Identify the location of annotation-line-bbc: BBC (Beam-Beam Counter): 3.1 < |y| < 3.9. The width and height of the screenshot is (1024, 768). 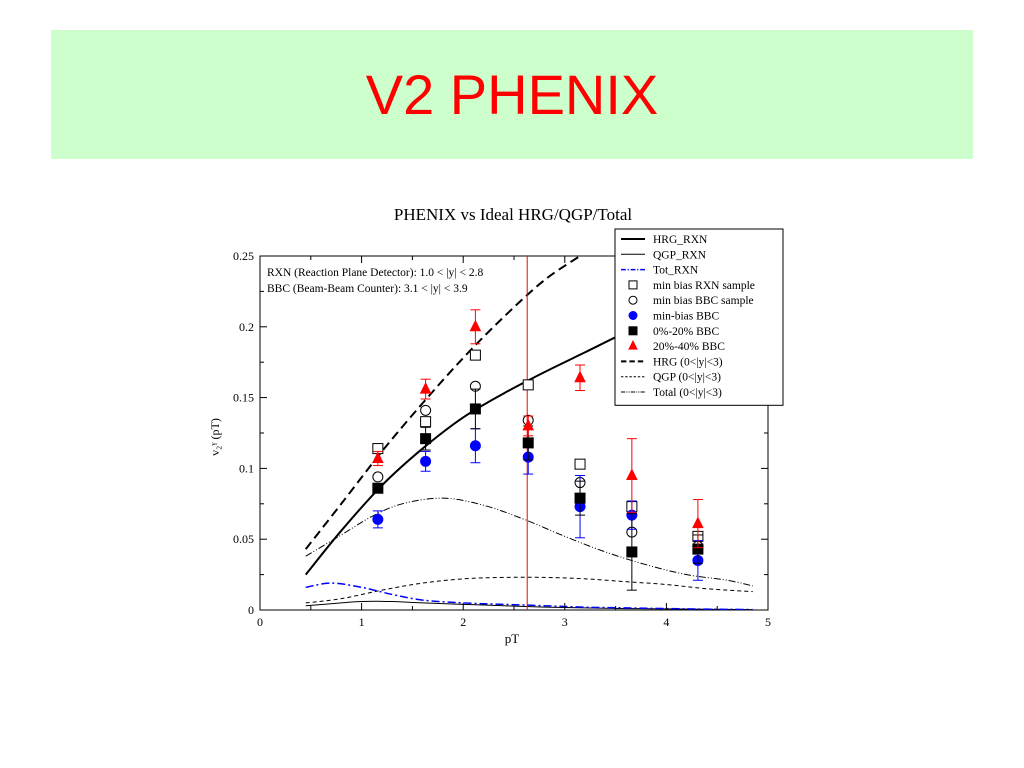
(367, 289).